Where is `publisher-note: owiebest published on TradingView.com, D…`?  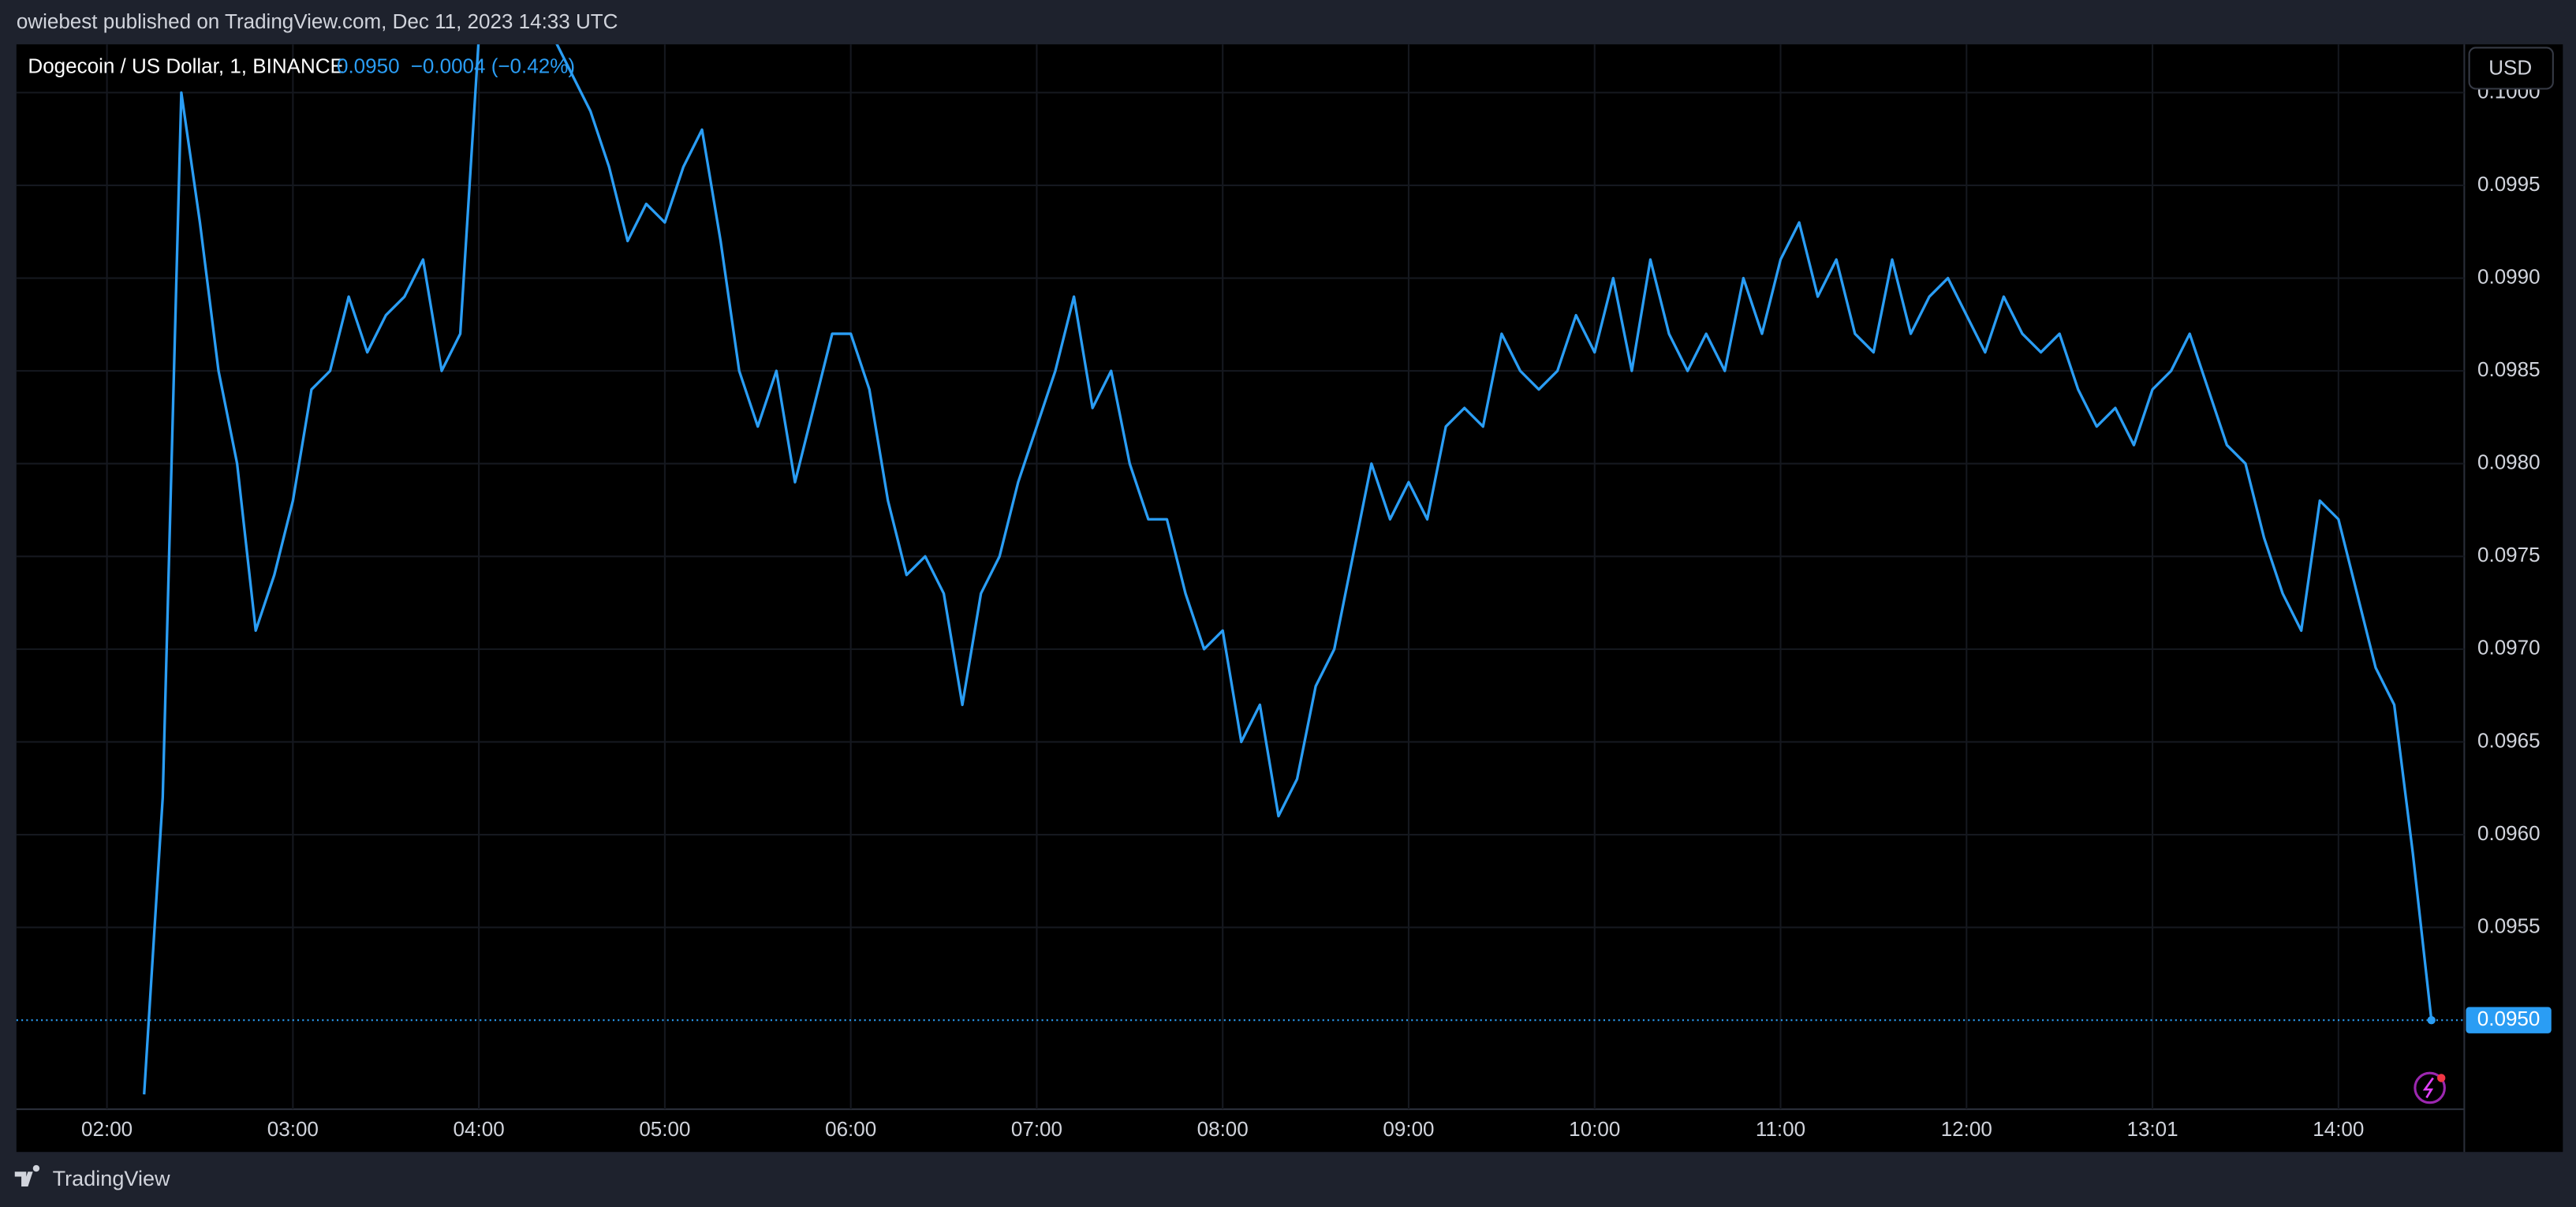 publisher-note: owiebest published on TradingView.com, D… is located at coordinates (317, 21).